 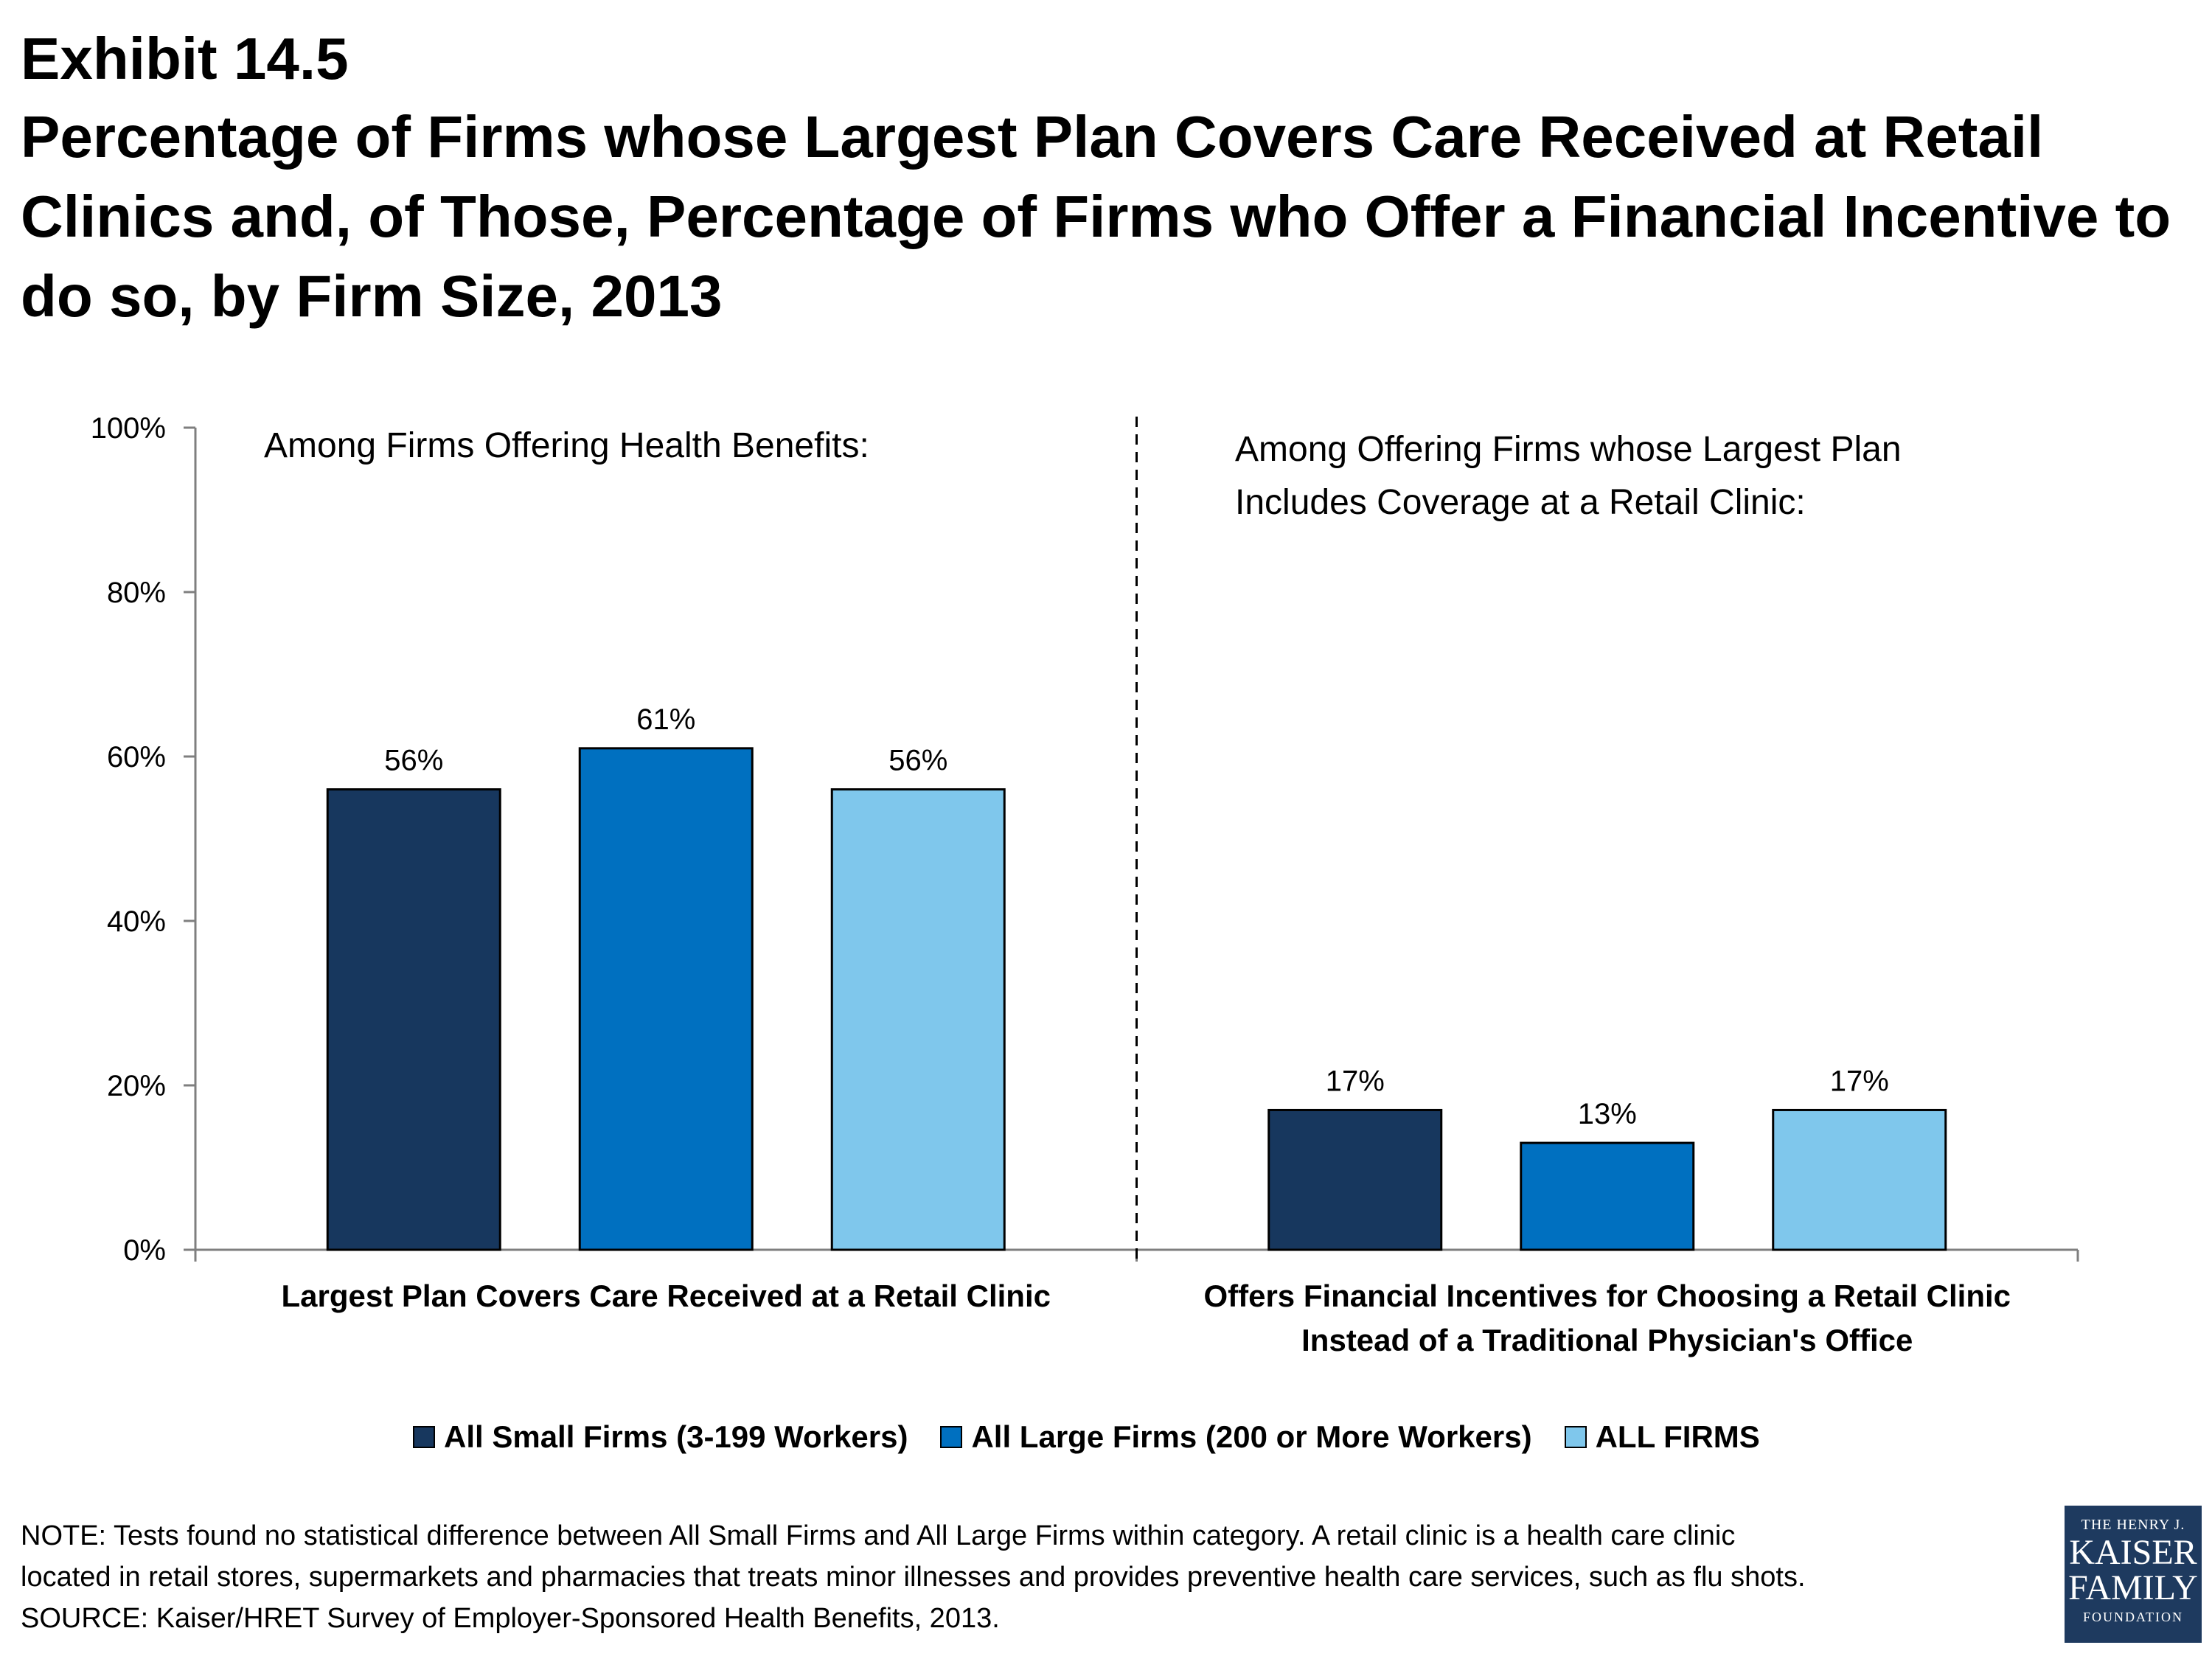 What do you see at coordinates (136, 593) in the screenshot?
I see `y-tick-label: 80%` at bounding box center [136, 593].